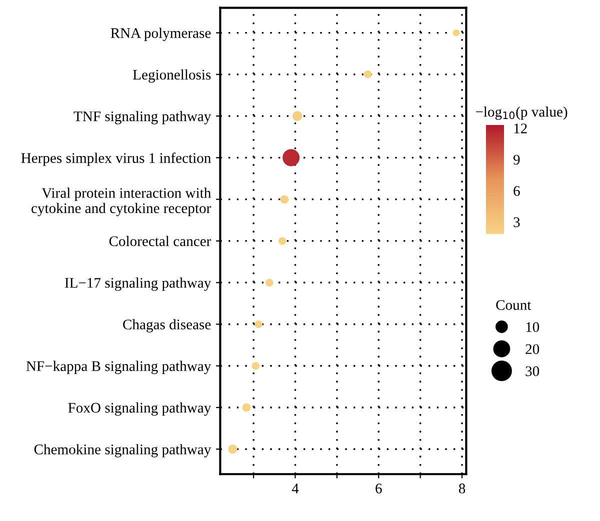 This screenshot has height=521, width=600. I want to click on y-tick-label: Herpes simplex virus 1 infection, so click(116, 159).